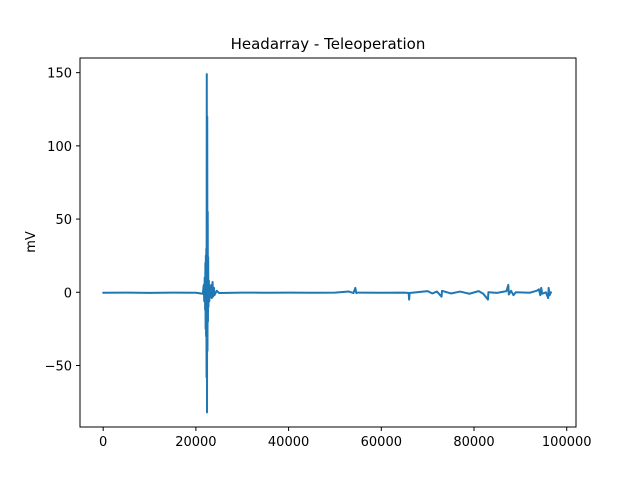 The width and height of the screenshot is (640, 480). Describe the element at coordinates (473, 442) in the screenshot. I see `x-tick-label: 80000` at that location.